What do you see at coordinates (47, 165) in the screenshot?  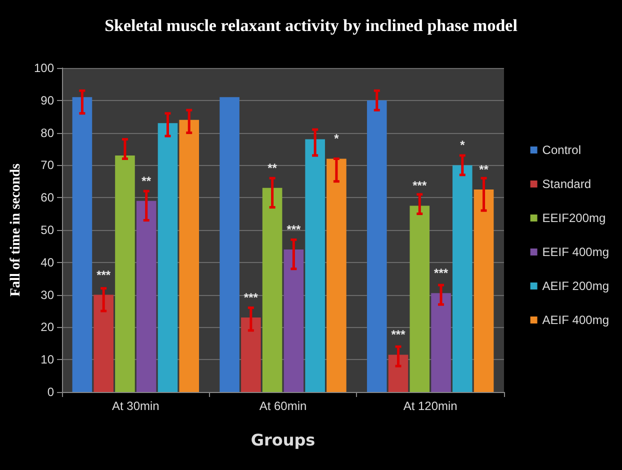 I see `y-tick-label: 70` at bounding box center [47, 165].